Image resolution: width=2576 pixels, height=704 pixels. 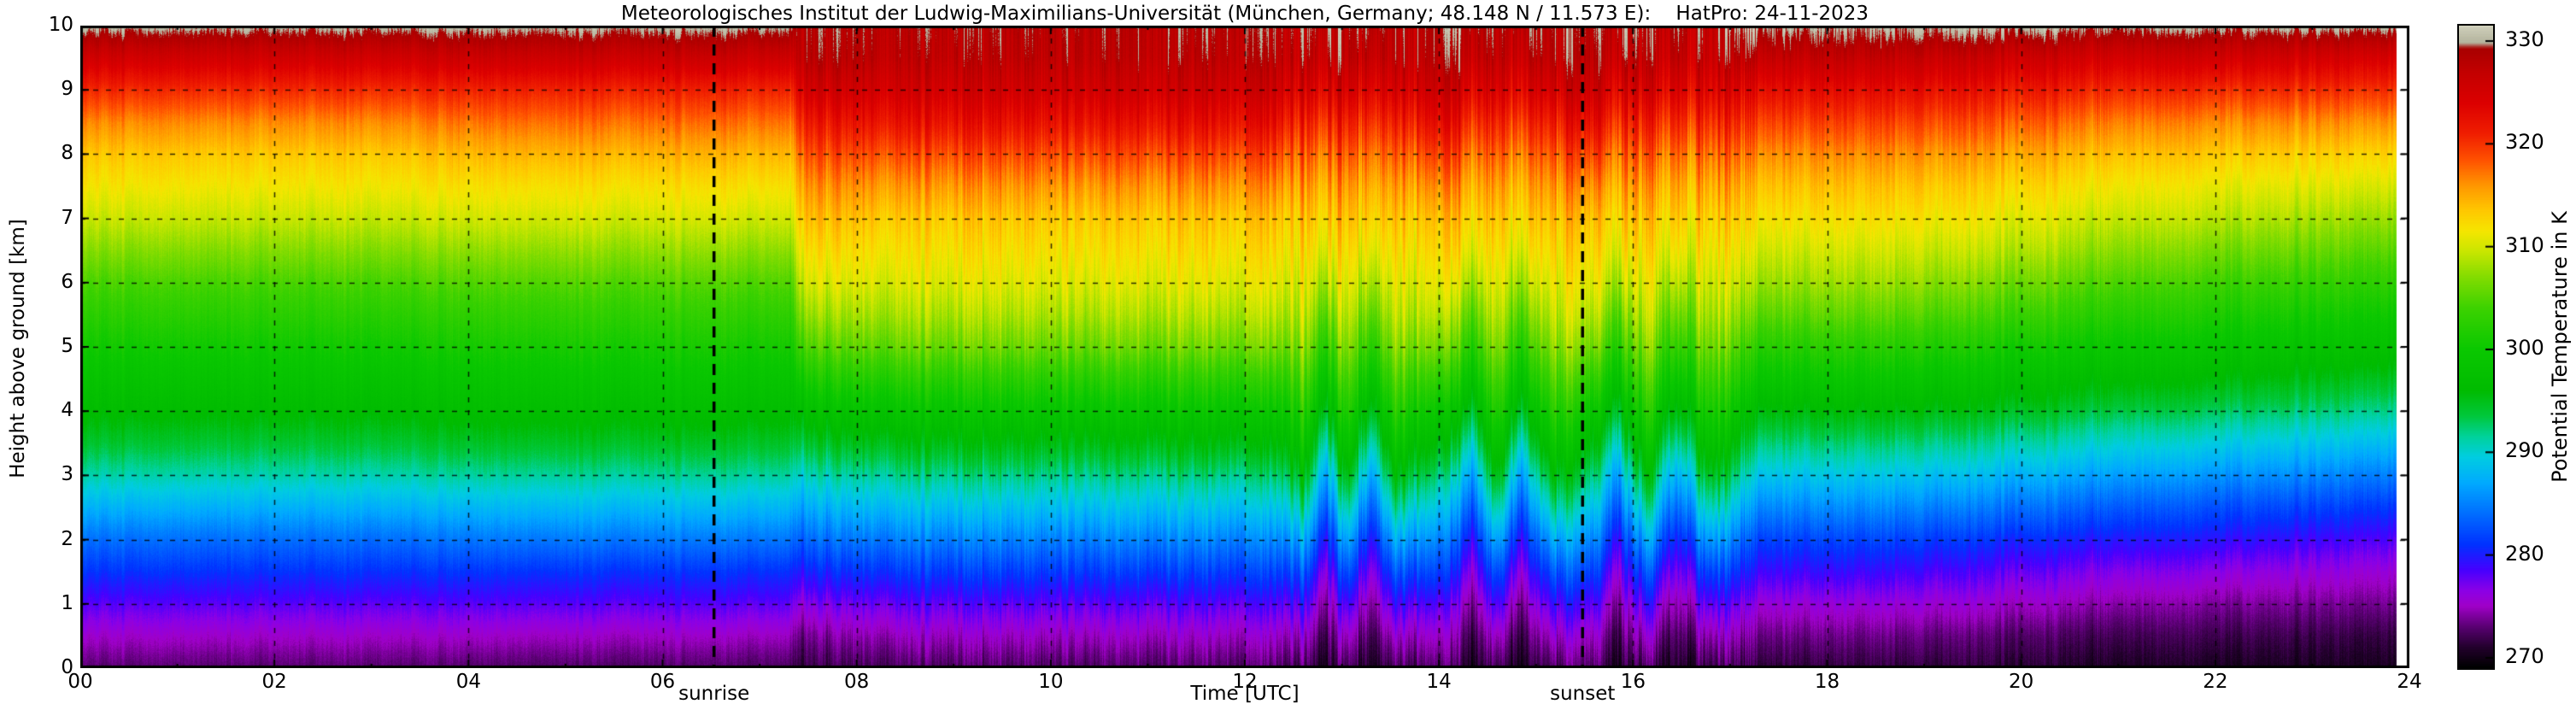 What do you see at coordinates (1633, 682) in the screenshot?
I see `x-tick-label: 16` at bounding box center [1633, 682].